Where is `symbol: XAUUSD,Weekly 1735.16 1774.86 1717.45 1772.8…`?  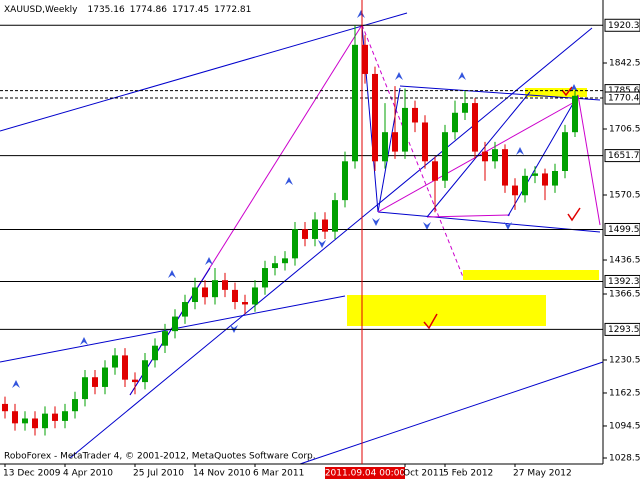
symbol: XAUUSD,Weekly 1735.16 1774.86 1717.45 1772.8… is located at coordinates (127, 10).